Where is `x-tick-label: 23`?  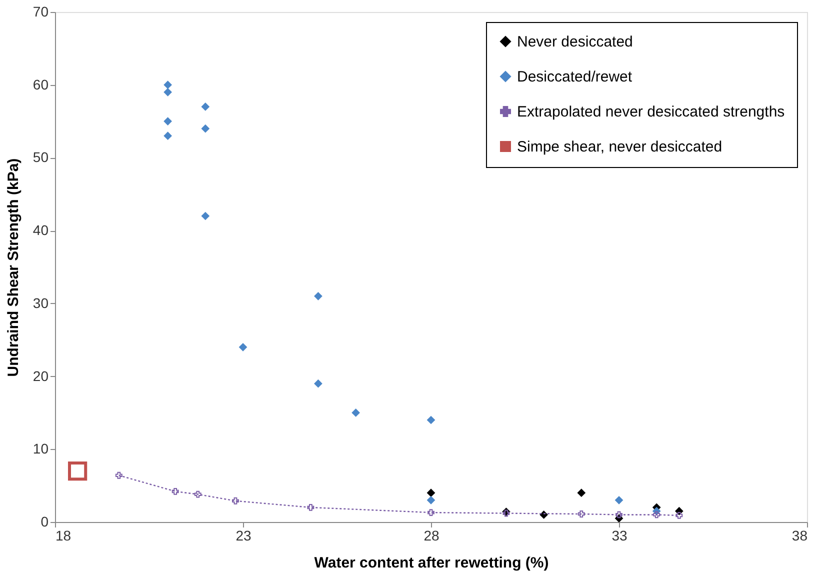
x-tick-label: 23 is located at coordinates (244, 536).